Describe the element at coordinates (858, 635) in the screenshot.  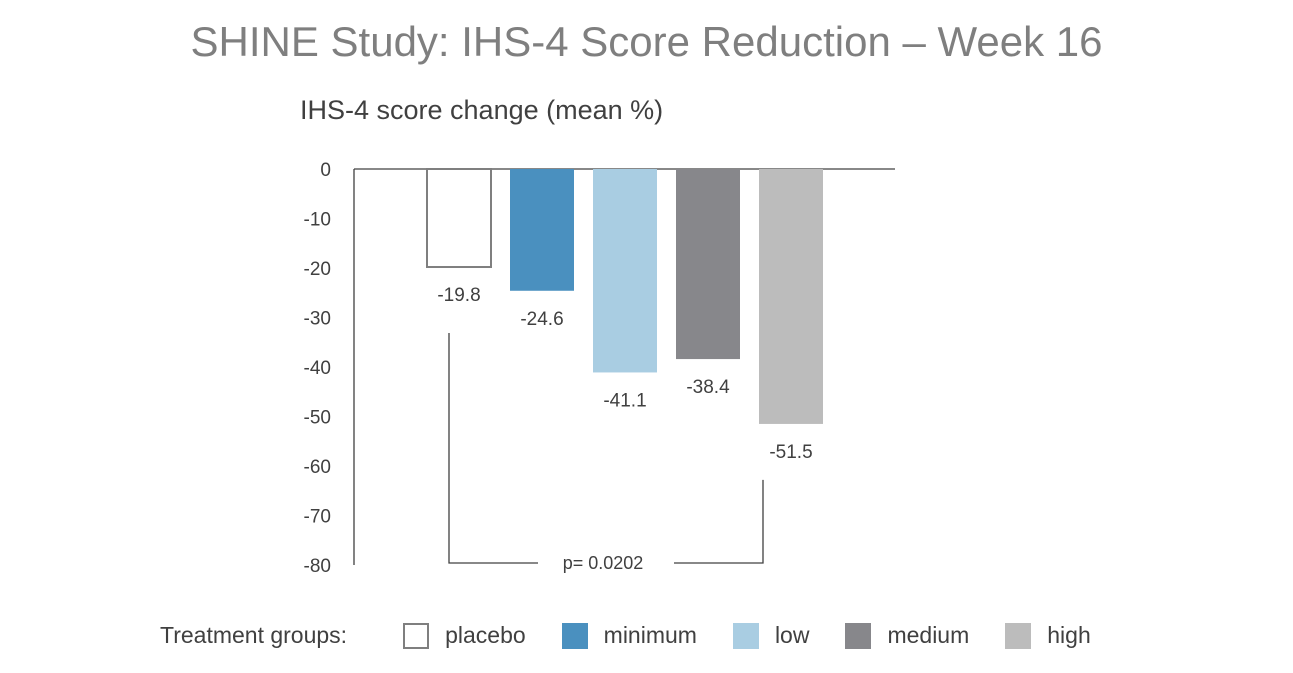
I see `legend-swatch-medium` at that location.